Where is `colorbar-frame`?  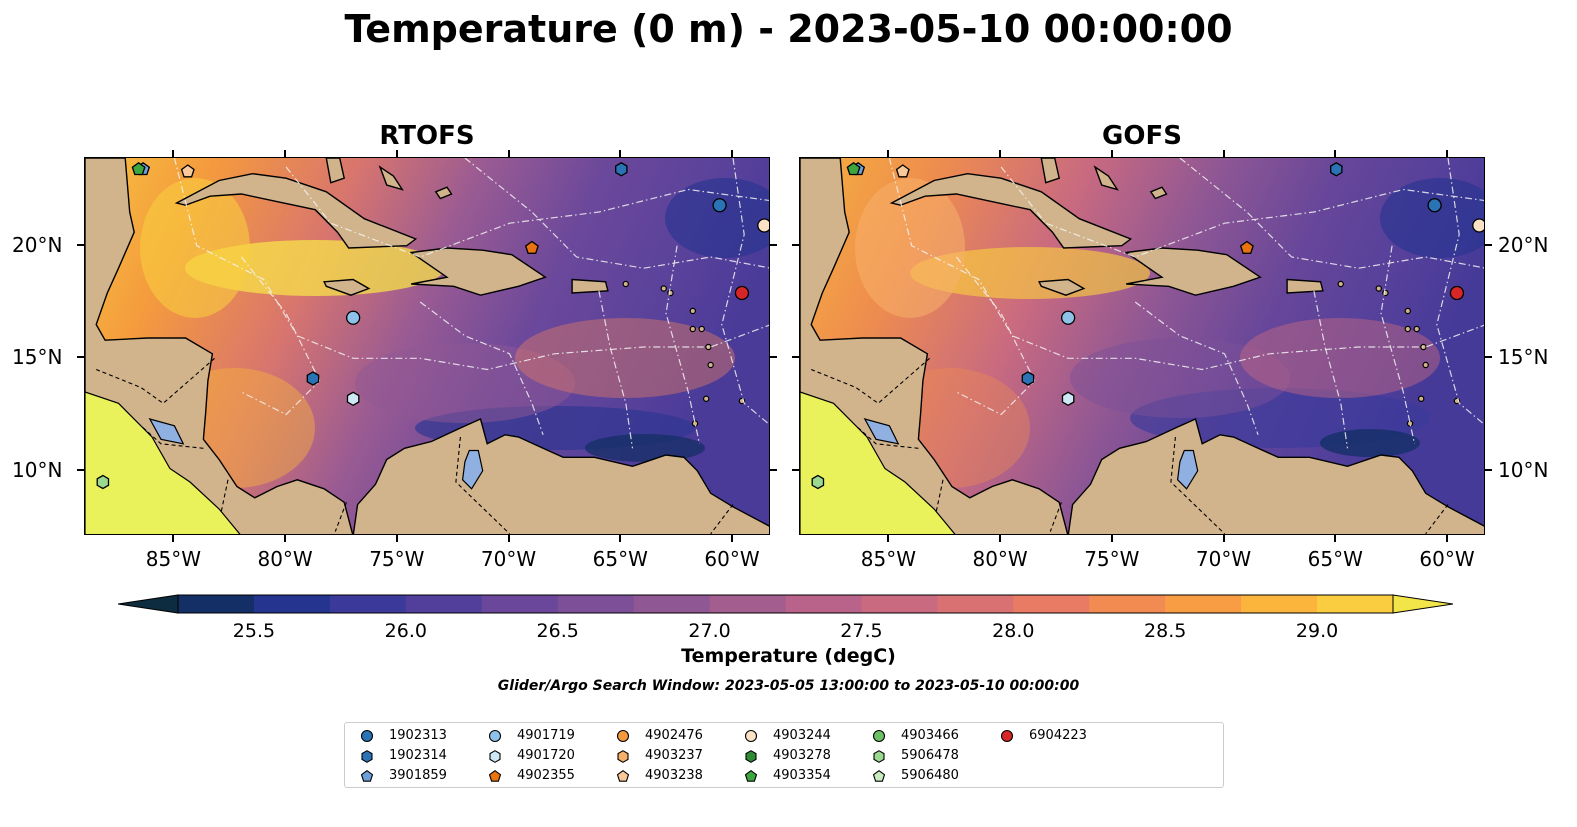 colorbar-frame is located at coordinates (785, 604).